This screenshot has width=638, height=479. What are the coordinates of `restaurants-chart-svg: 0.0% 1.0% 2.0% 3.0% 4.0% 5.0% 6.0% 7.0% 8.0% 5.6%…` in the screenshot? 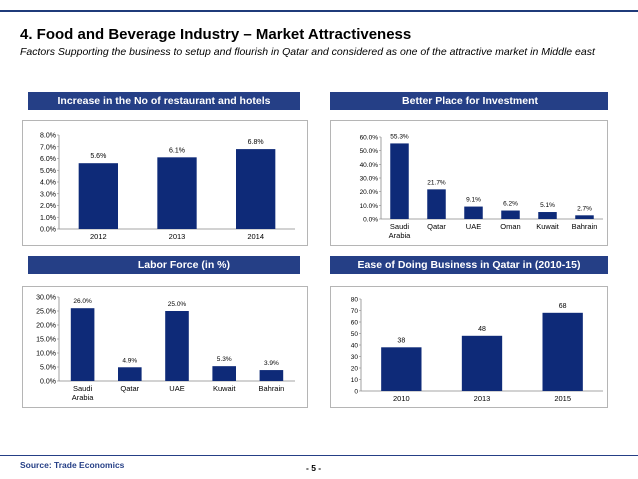 It's located at (167, 187).